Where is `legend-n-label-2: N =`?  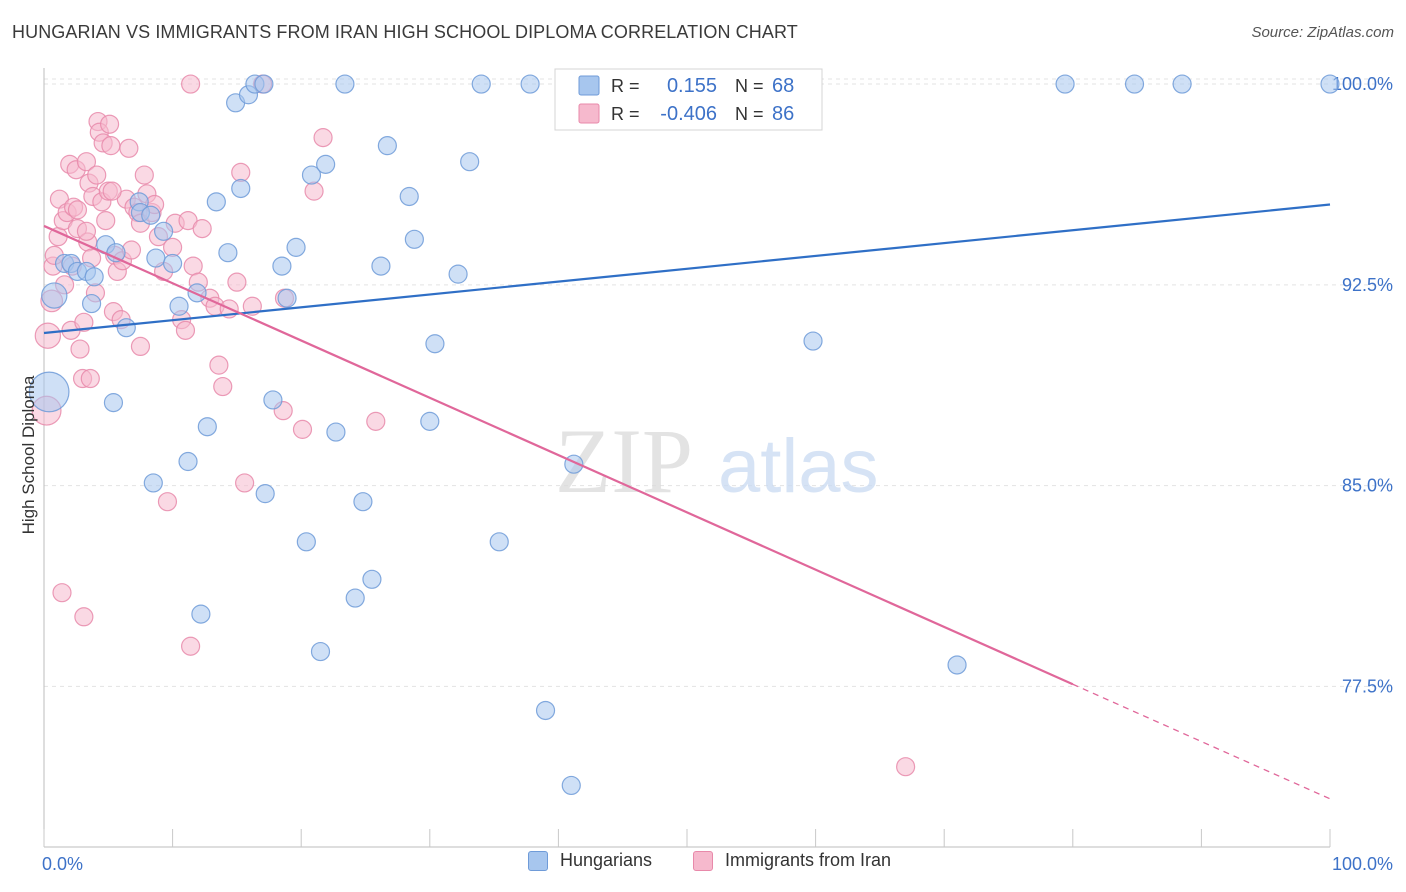 legend-n-label-2: N = is located at coordinates (749, 114).